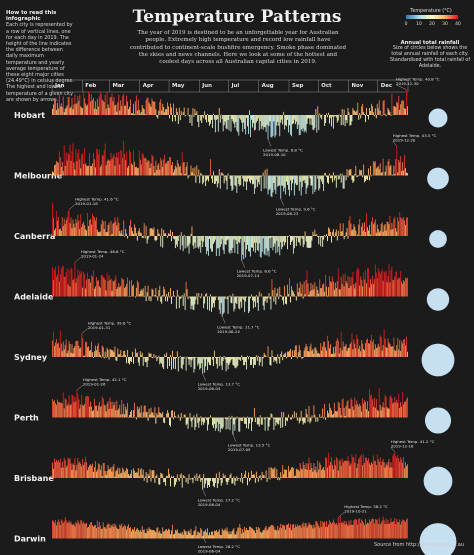 Image resolution: width=474 pixels, height=555 pixels. Describe the element at coordinates (99, 327) in the screenshot. I see `highest-date: 2019-01-31` at that location.